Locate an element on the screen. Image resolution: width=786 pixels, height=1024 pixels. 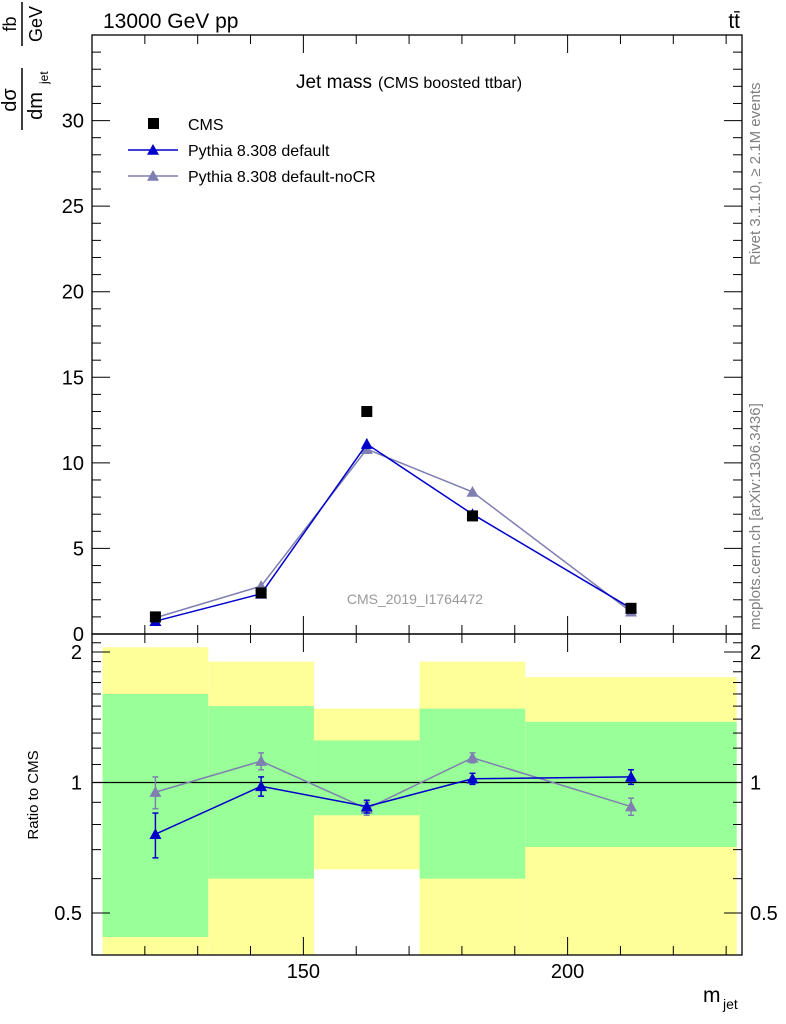
legend-label-cms: CMS is located at coordinates (206, 125).